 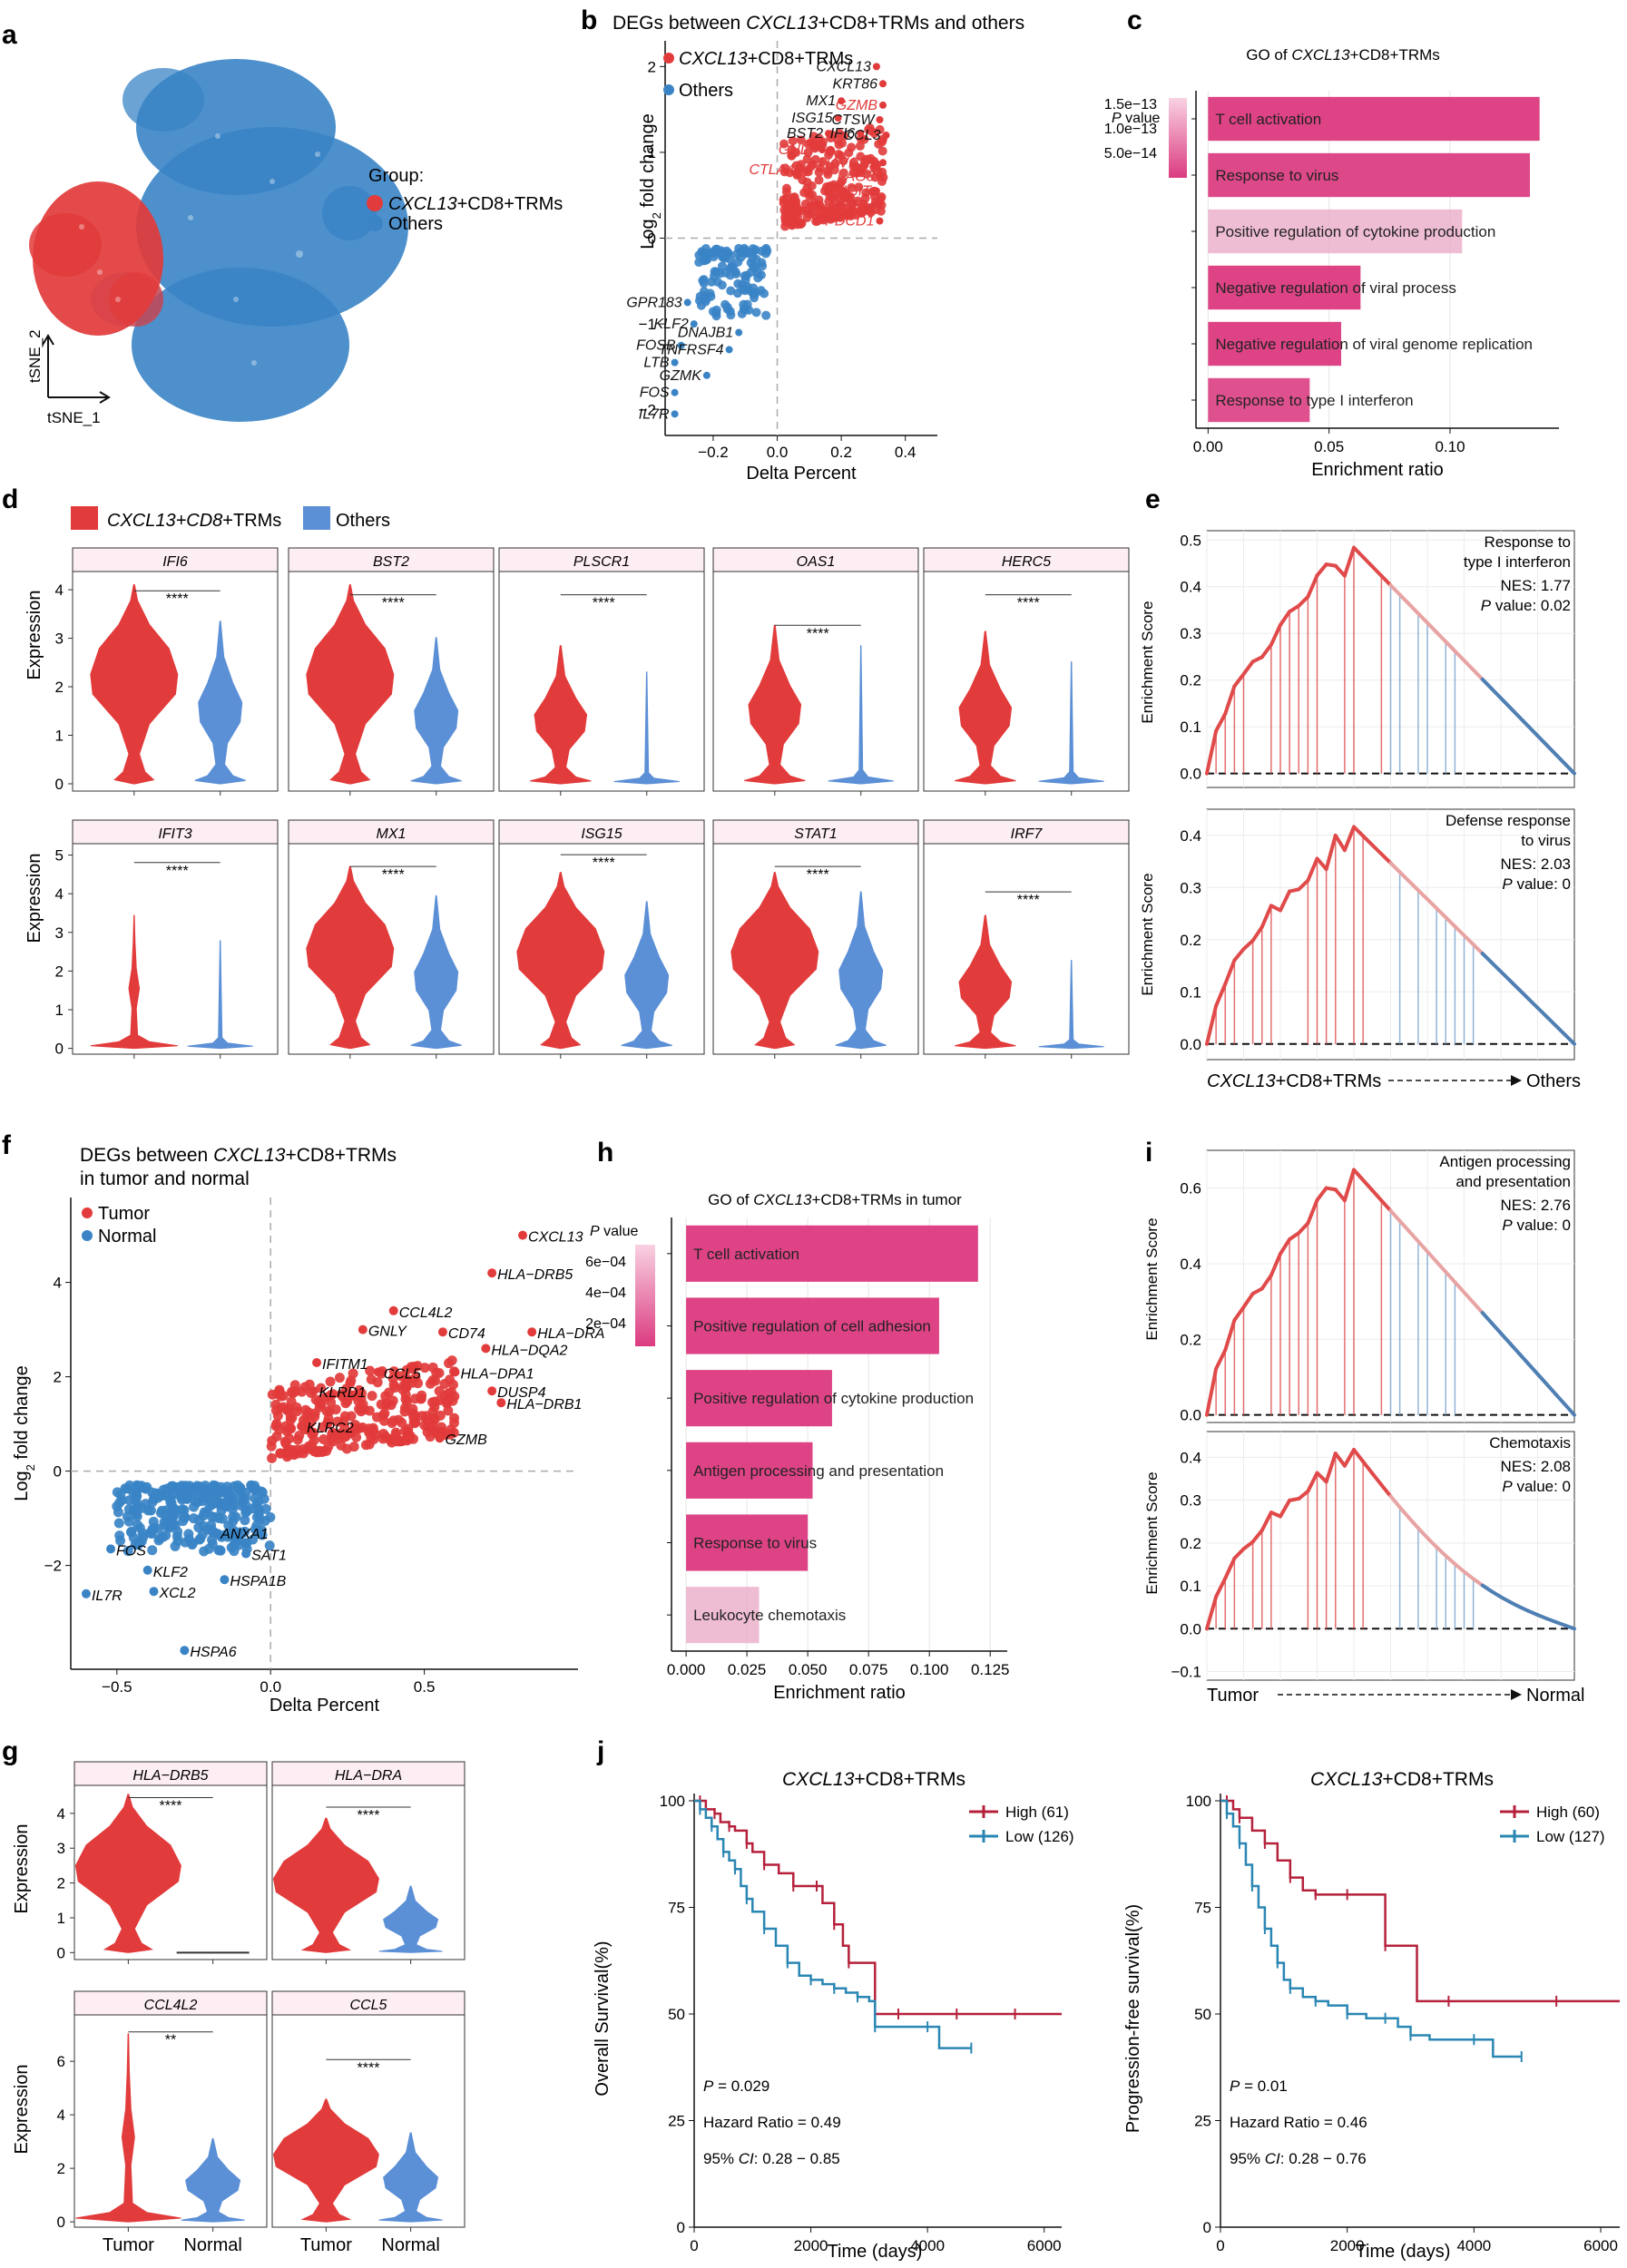 What do you see at coordinates (1203, 2122) in the screenshot?
I see `j-right-ytick-label: 25` at bounding box center [1203, 2122].